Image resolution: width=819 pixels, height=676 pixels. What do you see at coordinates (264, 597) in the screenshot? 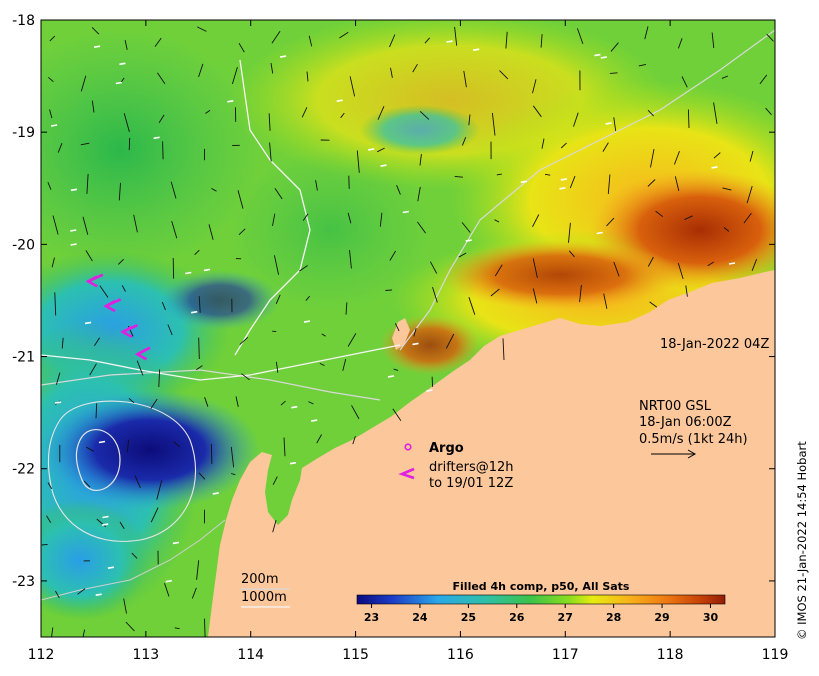
I see `isobath-1000-label: 1000m` at bounding box center [264, 597].